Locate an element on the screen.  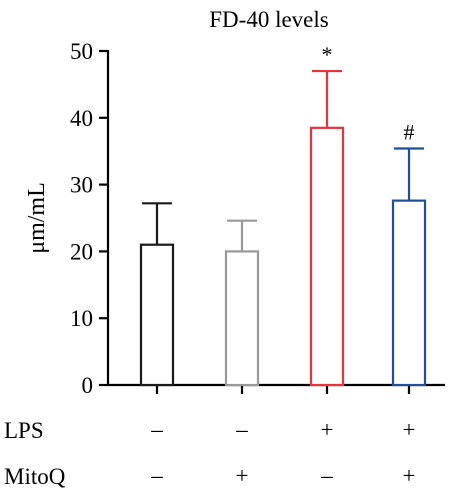
y-tick-label: 10 is located at coordinates (81, 318).